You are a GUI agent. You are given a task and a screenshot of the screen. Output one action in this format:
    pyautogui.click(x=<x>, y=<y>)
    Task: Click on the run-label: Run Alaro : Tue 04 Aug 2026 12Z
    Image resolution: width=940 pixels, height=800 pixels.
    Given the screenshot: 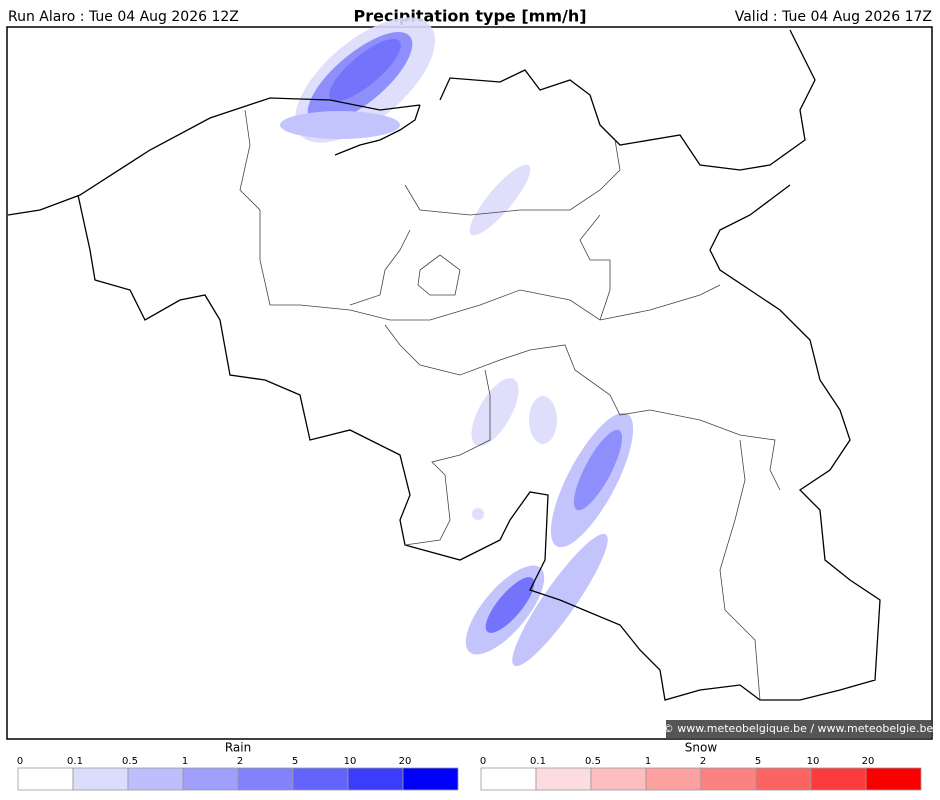 What is the action you would take?
    pyautogui.click(x=123, y=17)
    